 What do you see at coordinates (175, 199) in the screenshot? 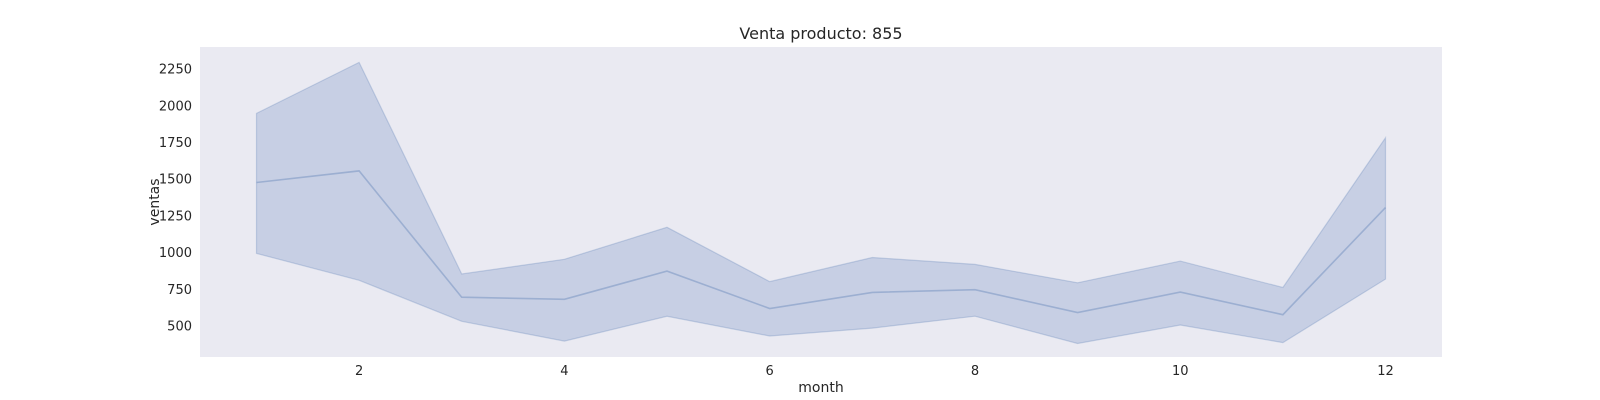
I see `y-axis-ticks: 500 750 1000 1250 1500 1750 2000 2250` at bounding box center [175, 199].